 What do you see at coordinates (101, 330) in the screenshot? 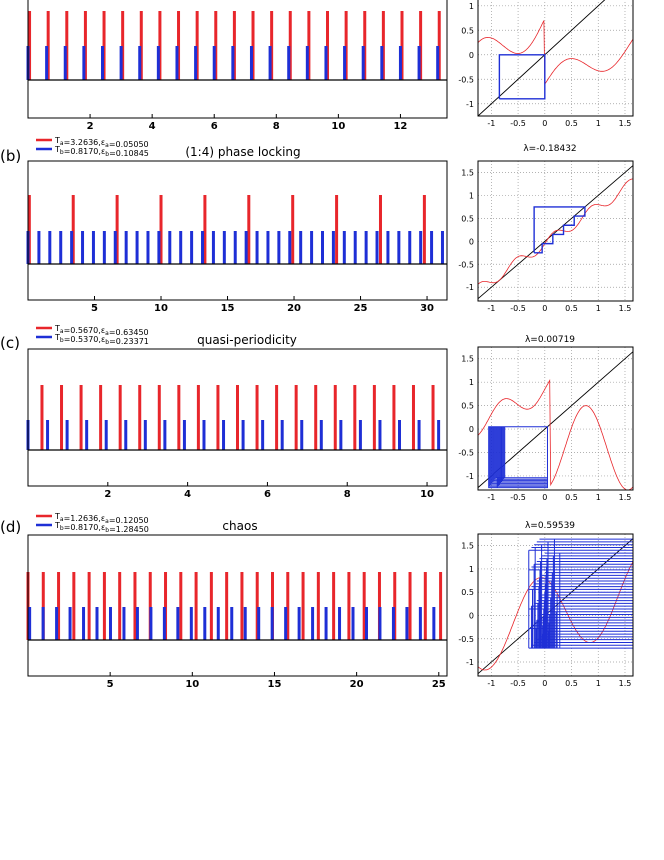
I see `legend-entry: Ta=0.5670,εa=0.63450` at bounding box center [101, 330].